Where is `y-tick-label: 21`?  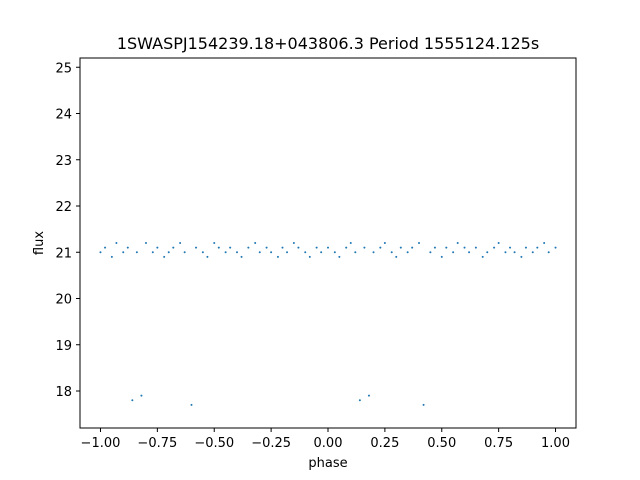 y-tick-label: 21 is located at coordinates (63, 253).